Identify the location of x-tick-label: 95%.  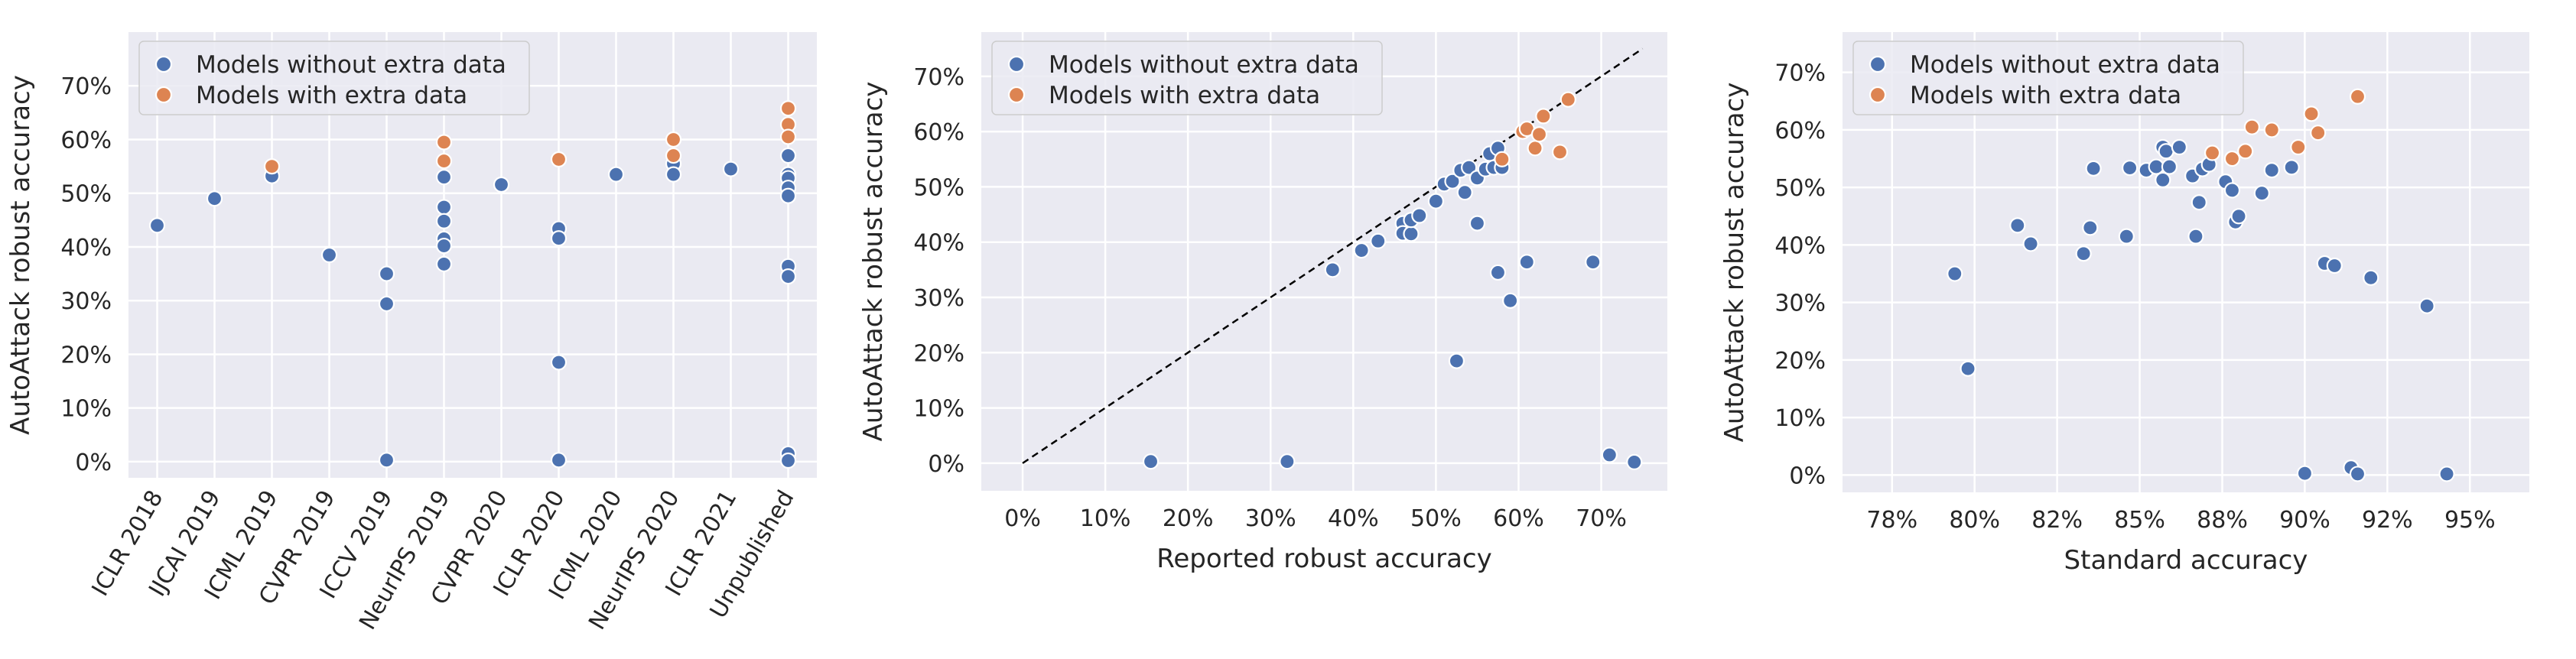
(2470, 521).